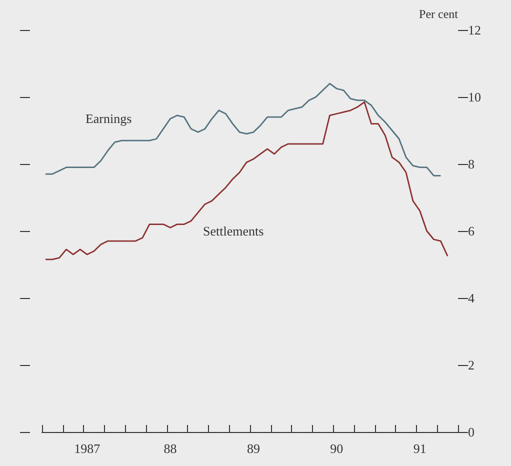  What do you see at coordinates (87, 448) in the screenshot?
I see `x-tick-label: 1987` at bounding box center [87, 448].